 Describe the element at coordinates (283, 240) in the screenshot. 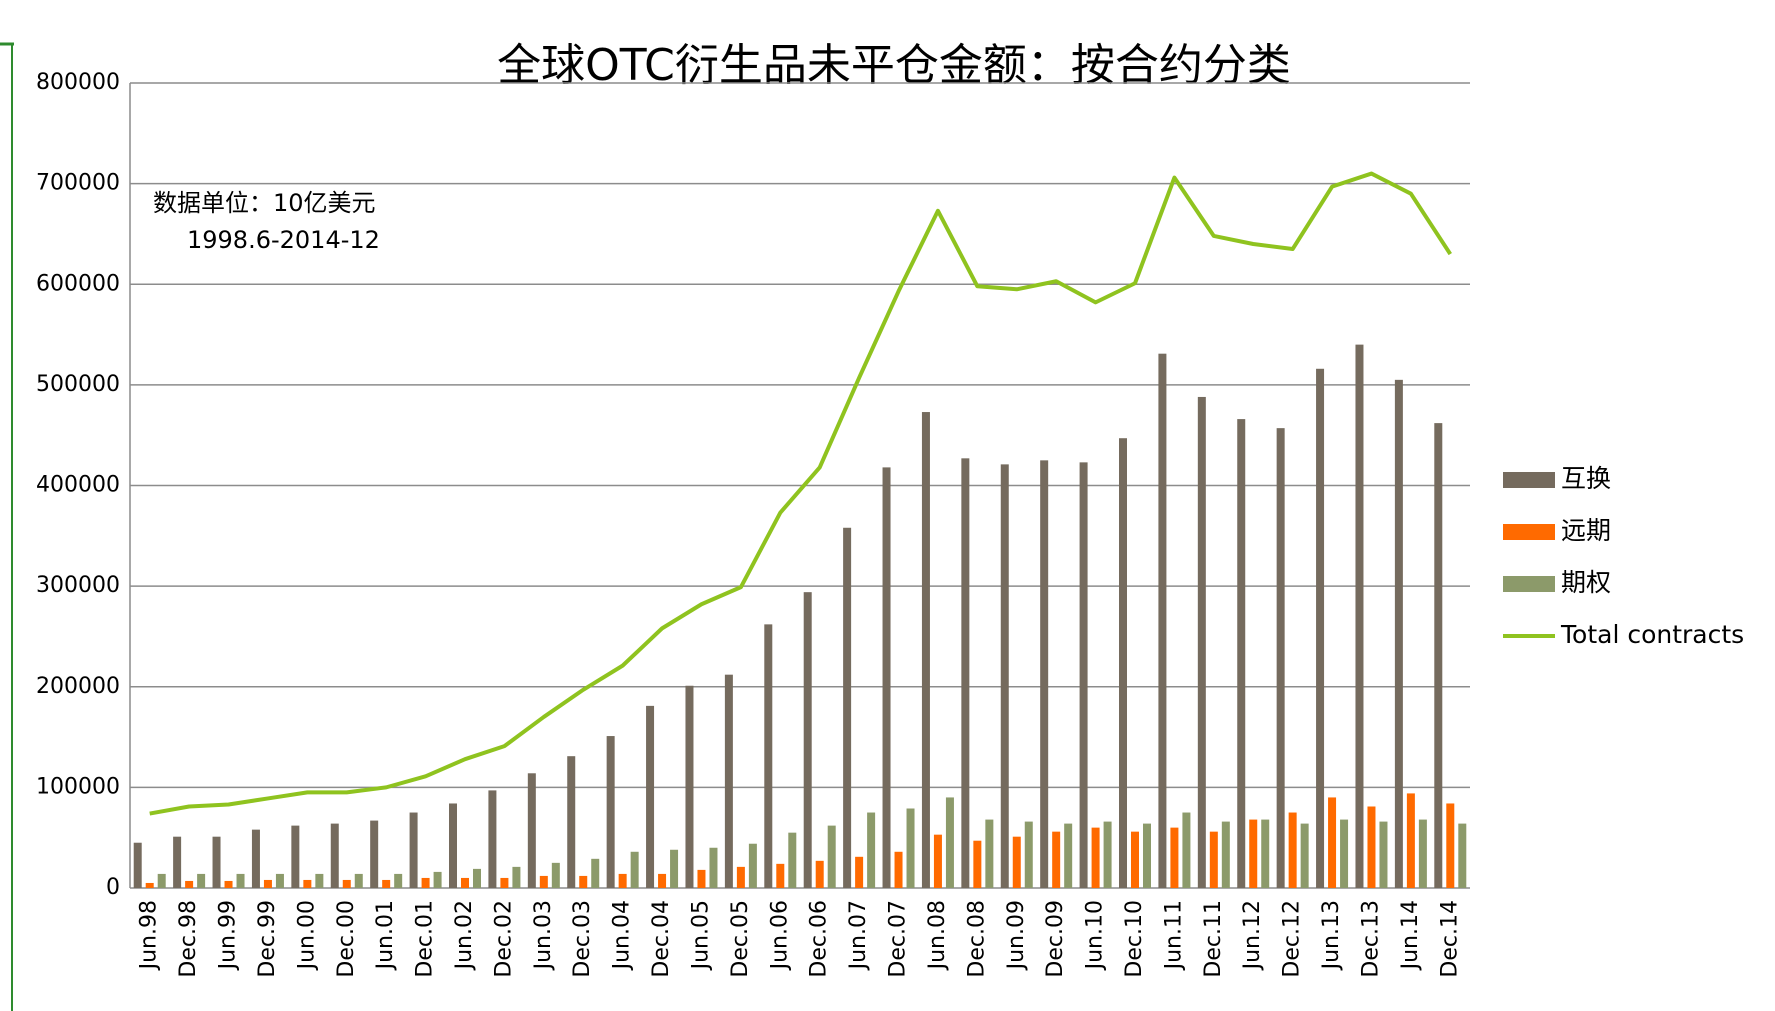

I see `annotation: 1998.6-2014-12` at that location.